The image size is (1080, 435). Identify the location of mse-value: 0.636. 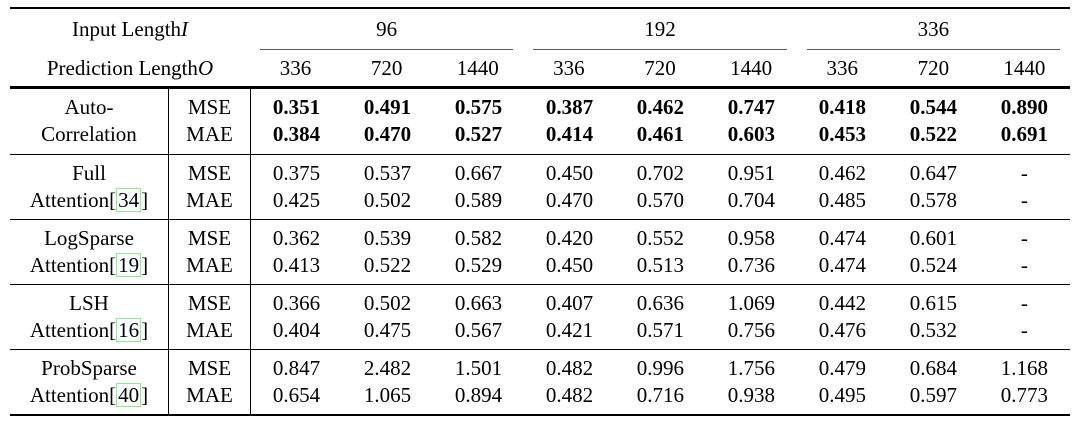
(660, 302).